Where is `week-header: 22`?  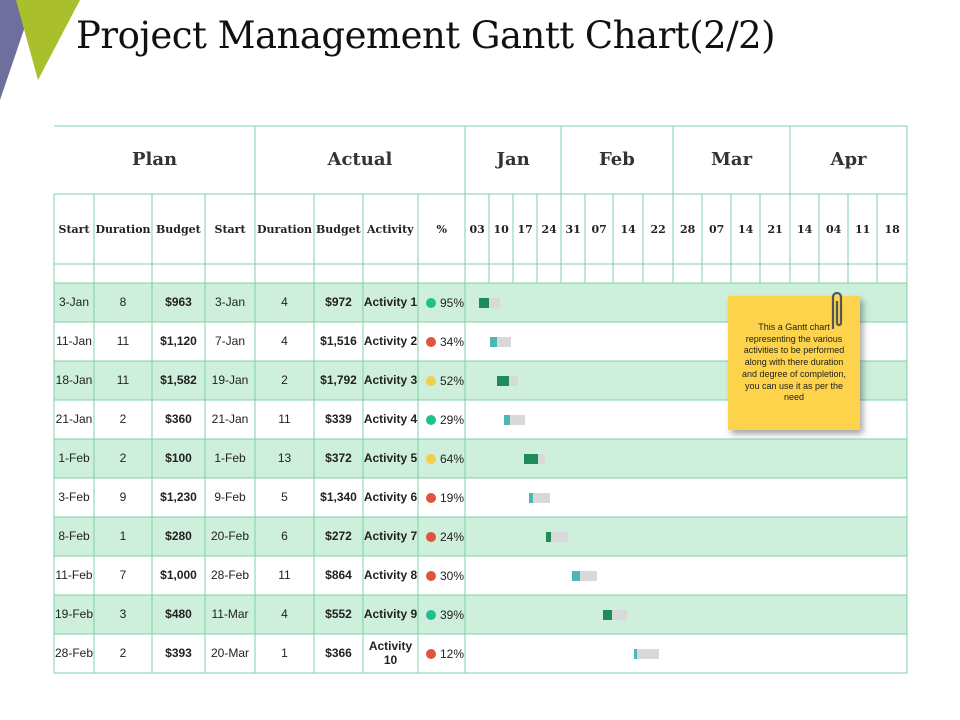 week-header: 22 is located at coordinates (658, 229).